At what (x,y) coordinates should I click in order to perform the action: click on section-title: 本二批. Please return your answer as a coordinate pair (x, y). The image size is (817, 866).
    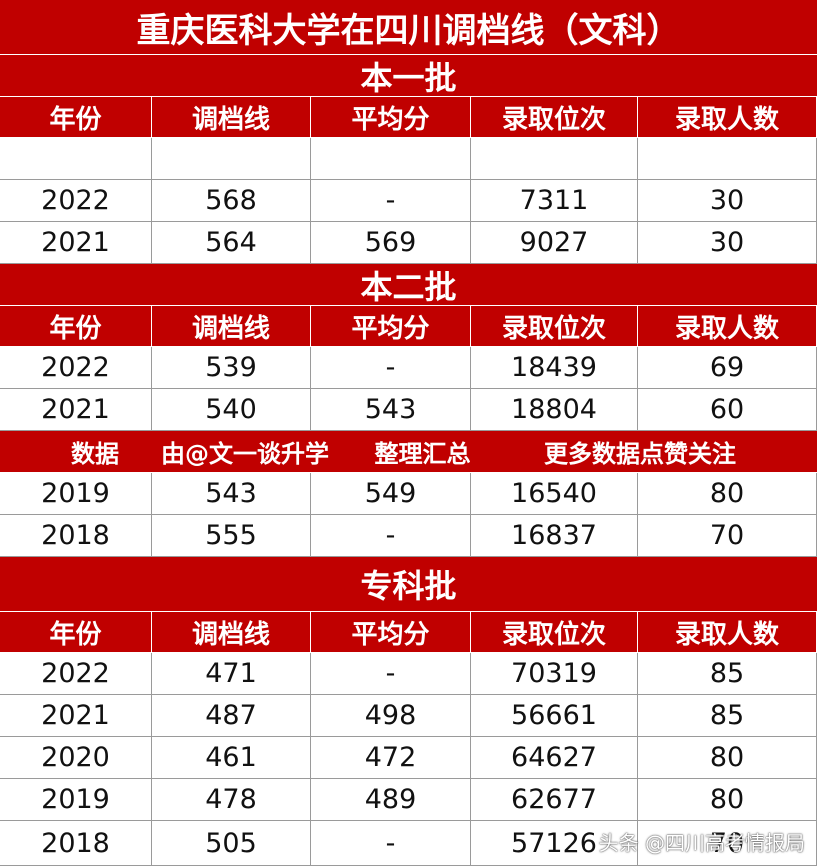
    Looking at the image, I should click on (408, 286).